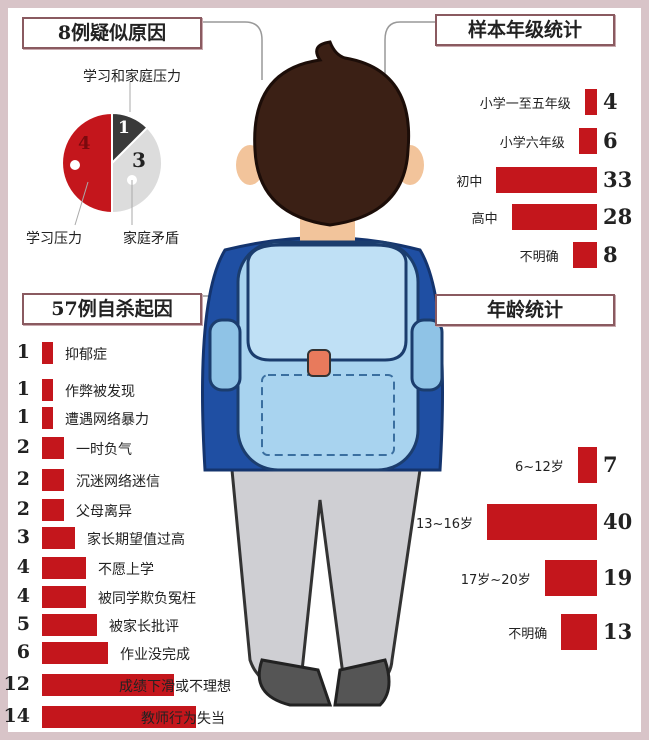 The height and width of the screenshot is (740, 649). I want to click on grade-value: 8, so click(610, 254).